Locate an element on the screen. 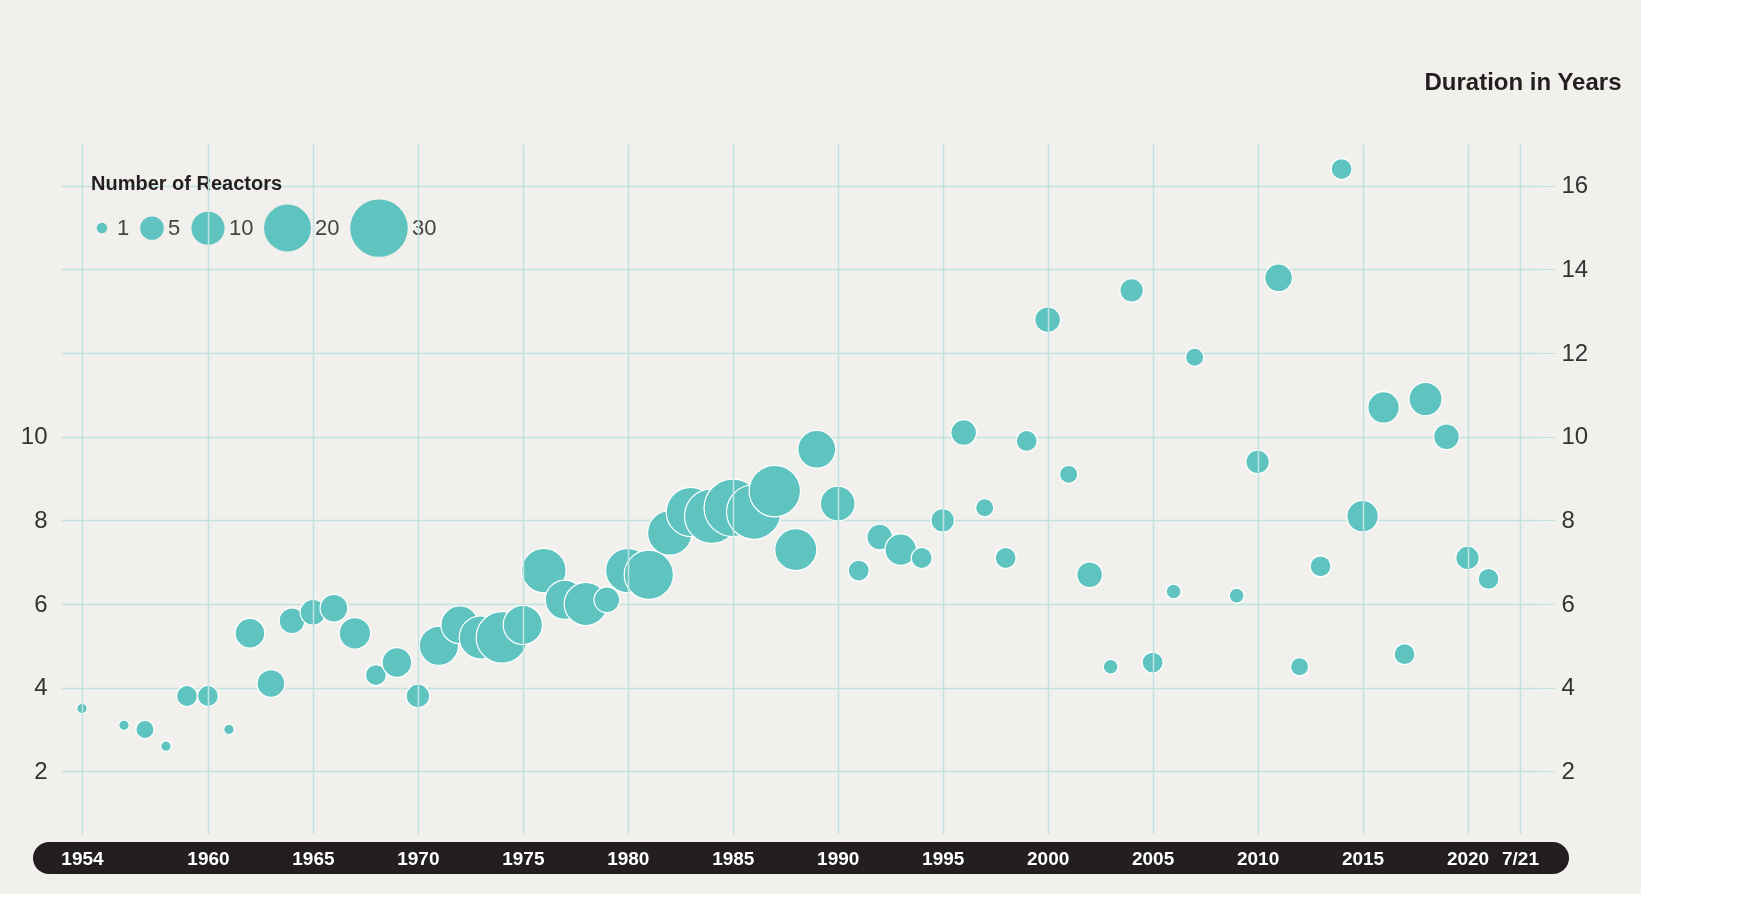 The image size is (1743, 924). y2-tick-label: 12 is located at coordinates (1575, 352).